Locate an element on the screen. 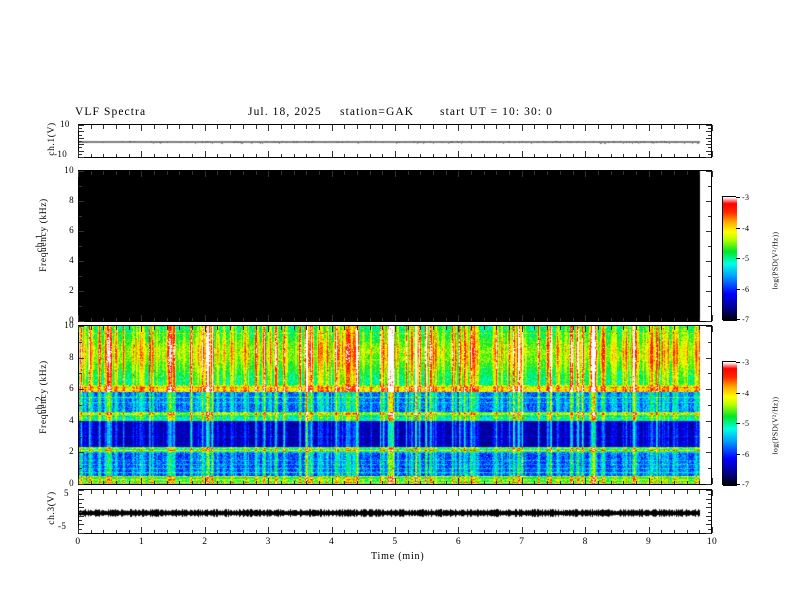 The image size is (792, 612). x-axis-ticklabel: 5 is located at coordinates (395, 542).